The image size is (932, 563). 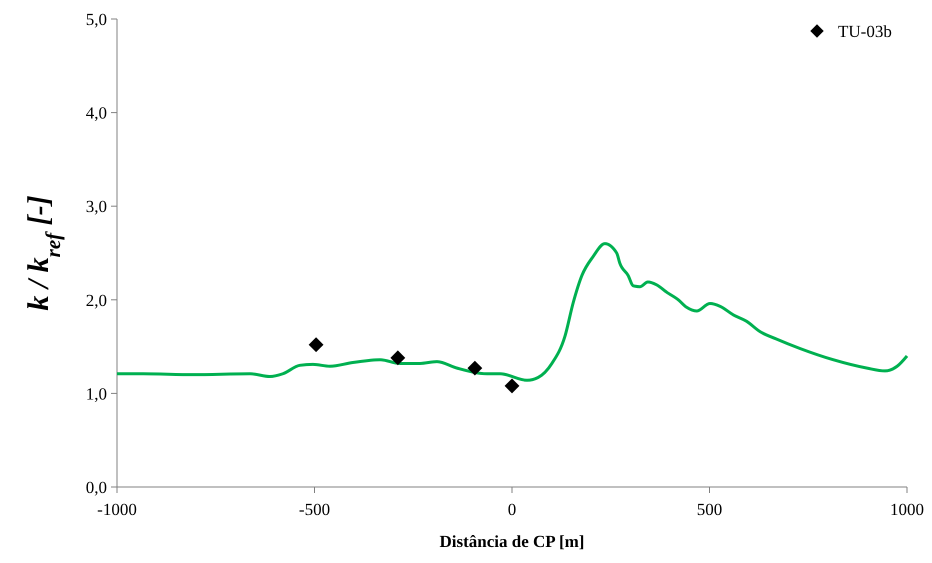 What do you see at coordinates (314, 509) in the screenshot?
I see `x-tick-label: -500` at bounding box center [314, 509].